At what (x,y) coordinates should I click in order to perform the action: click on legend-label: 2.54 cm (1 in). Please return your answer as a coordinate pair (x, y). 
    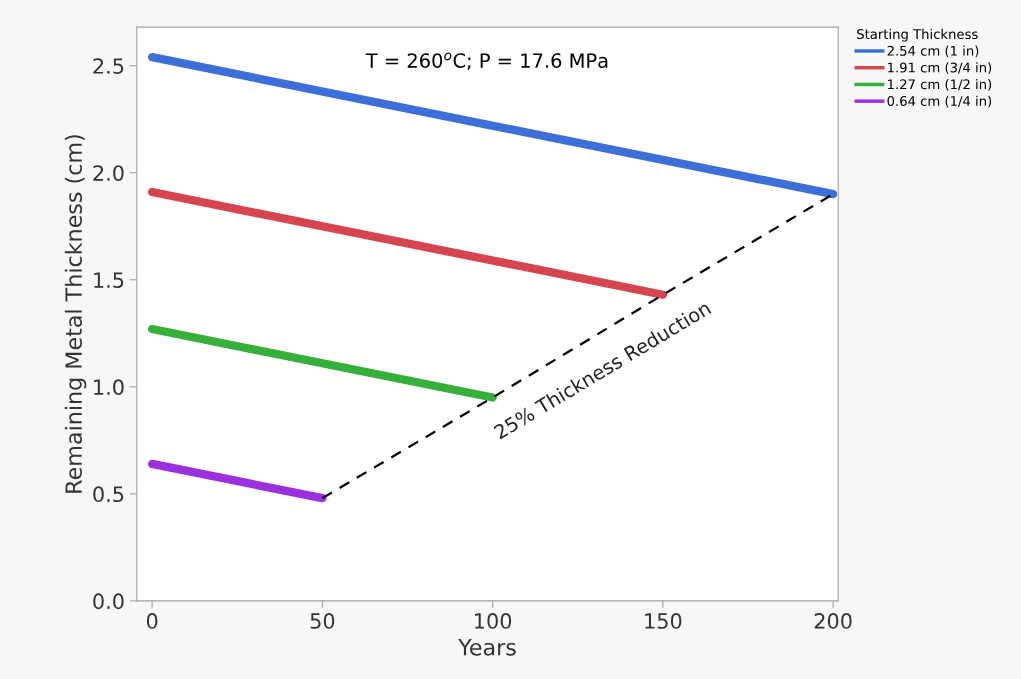
    Looking at the image, I should click on (933, 51).